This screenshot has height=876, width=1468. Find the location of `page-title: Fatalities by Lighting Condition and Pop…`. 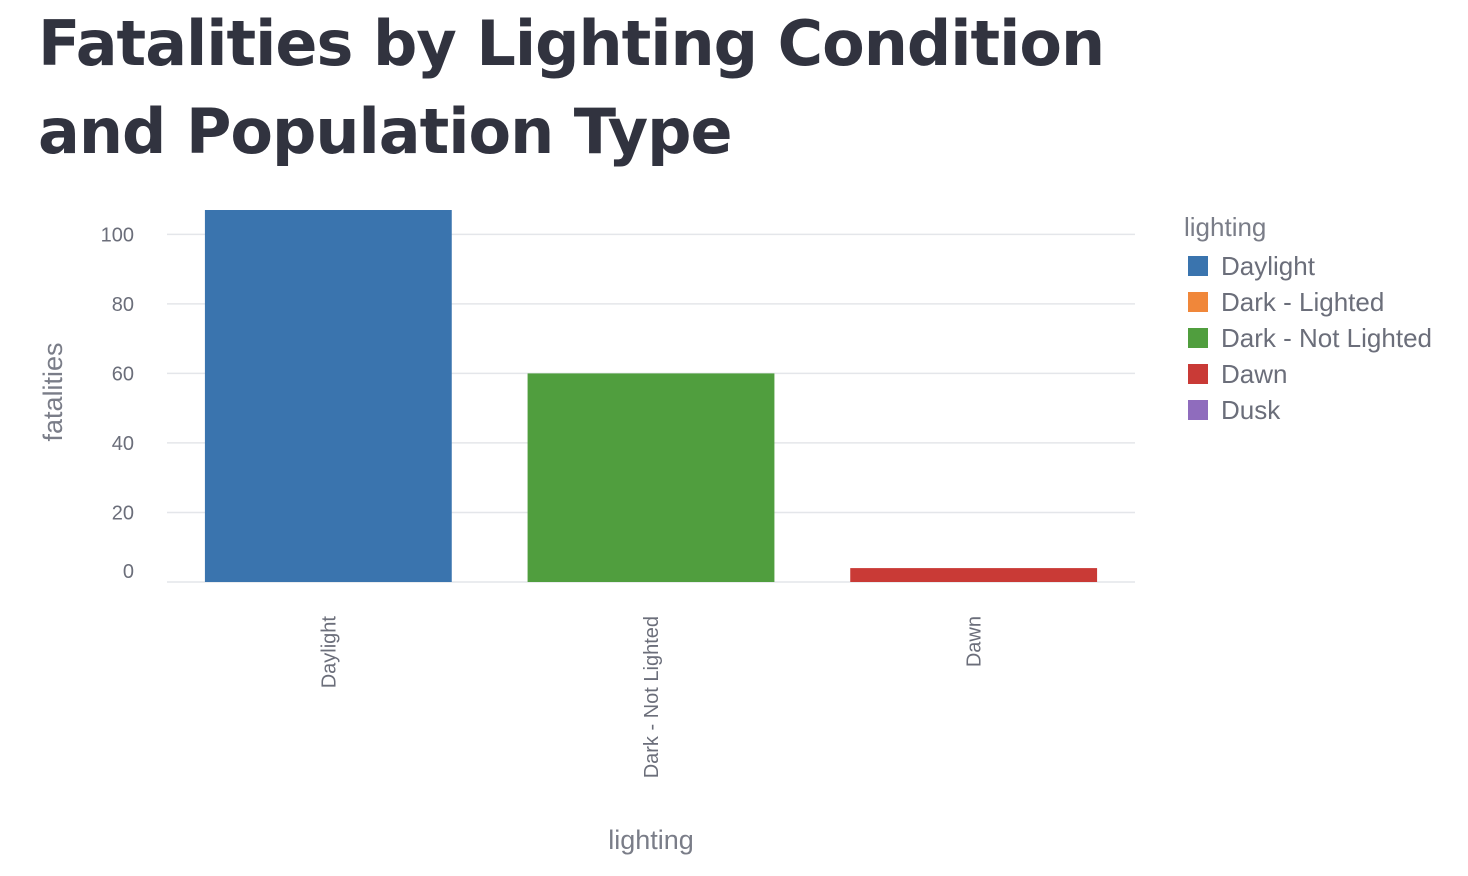

page-title: Fatalities by Lighting Condition and Pop… is located at coordinates (571, 87).